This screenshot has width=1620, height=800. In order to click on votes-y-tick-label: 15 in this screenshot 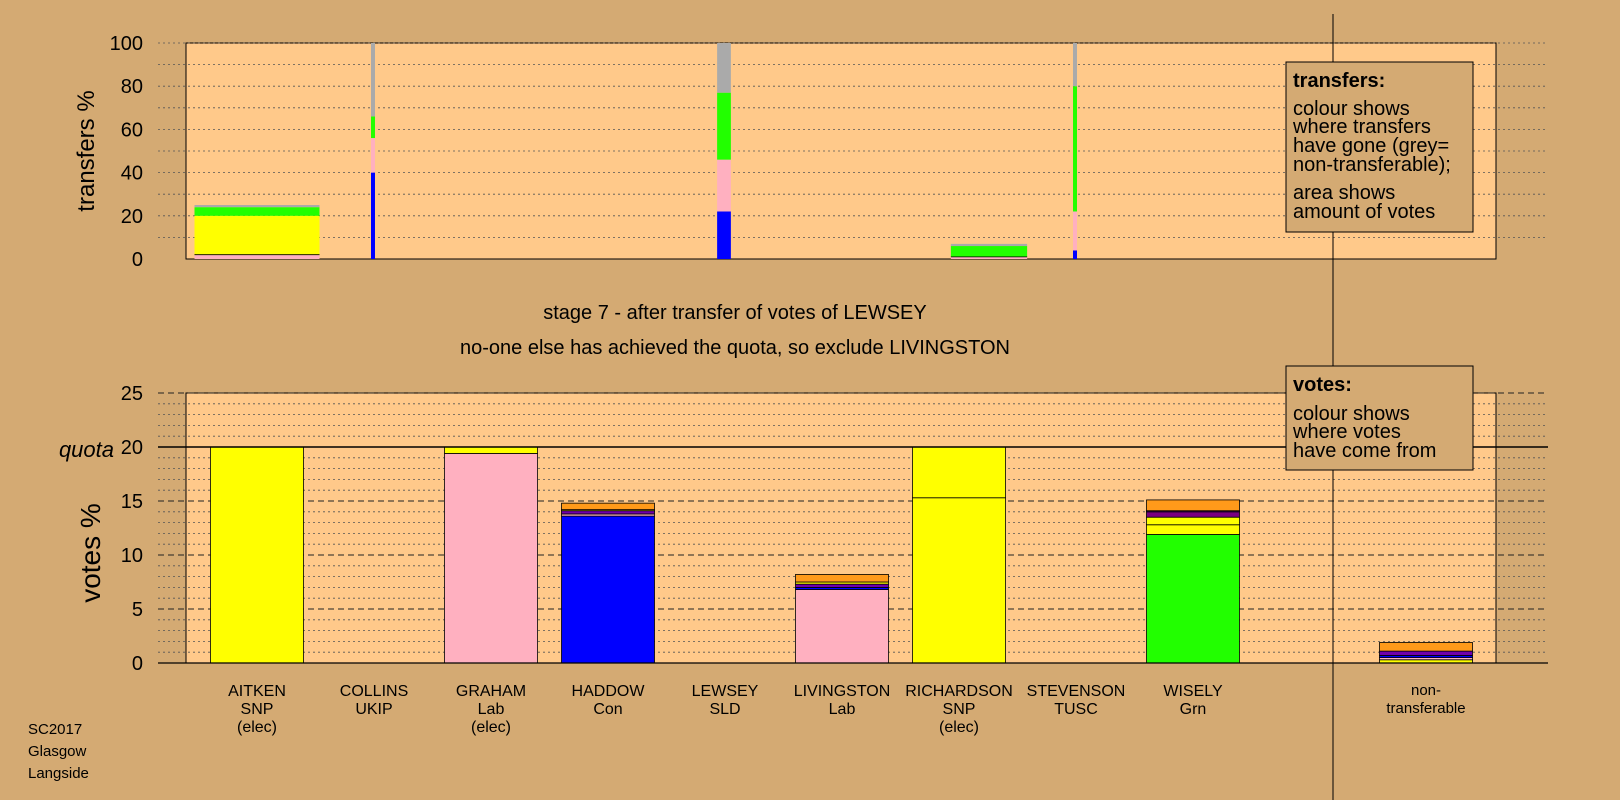, I will do `click(132, 502)`.